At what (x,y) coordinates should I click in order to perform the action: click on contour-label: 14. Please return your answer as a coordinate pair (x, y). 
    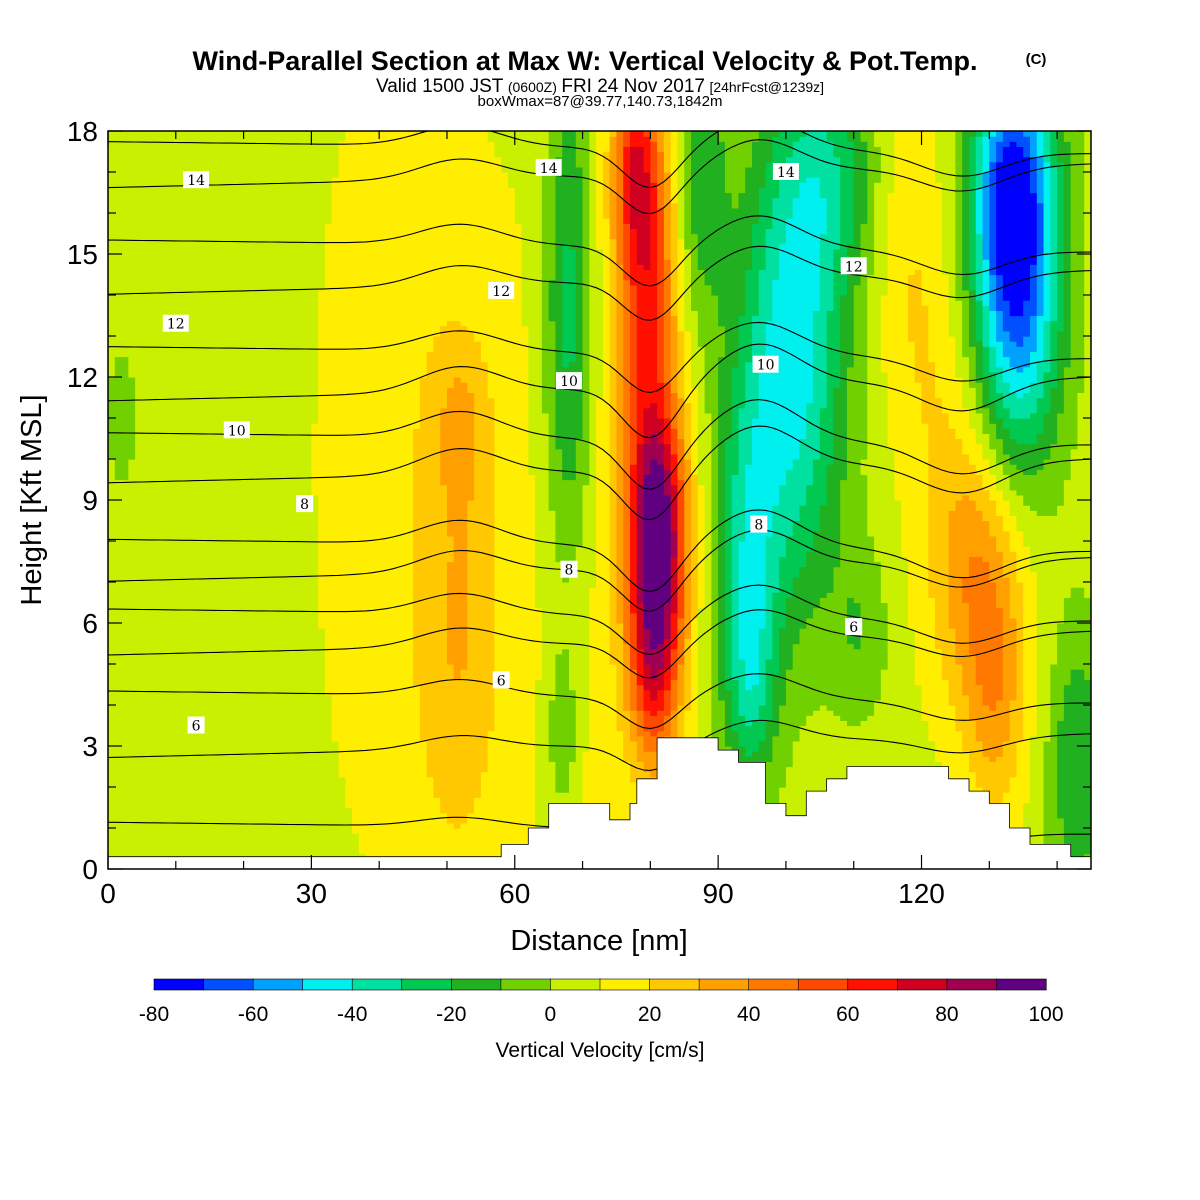
    Looking at the image, I should click on (548, 167).